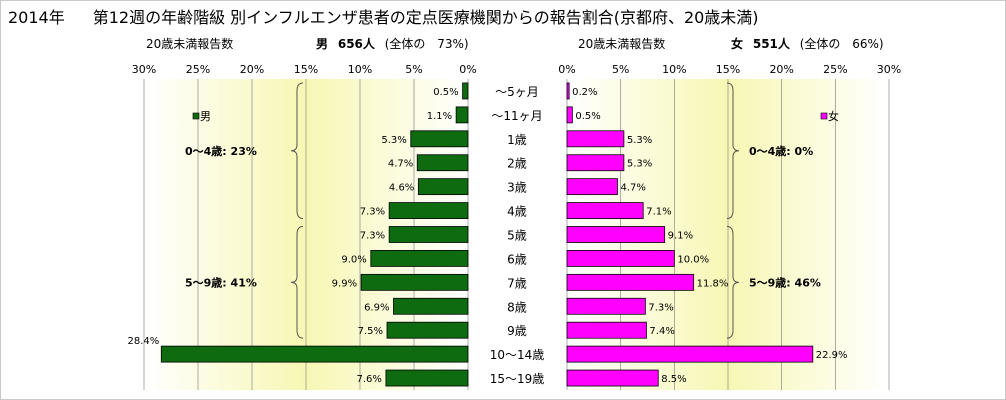 The height and width of the screenshot is (400, 1006). I want to click on age-category-label: 〜11ヶ月, so click(516, 116).